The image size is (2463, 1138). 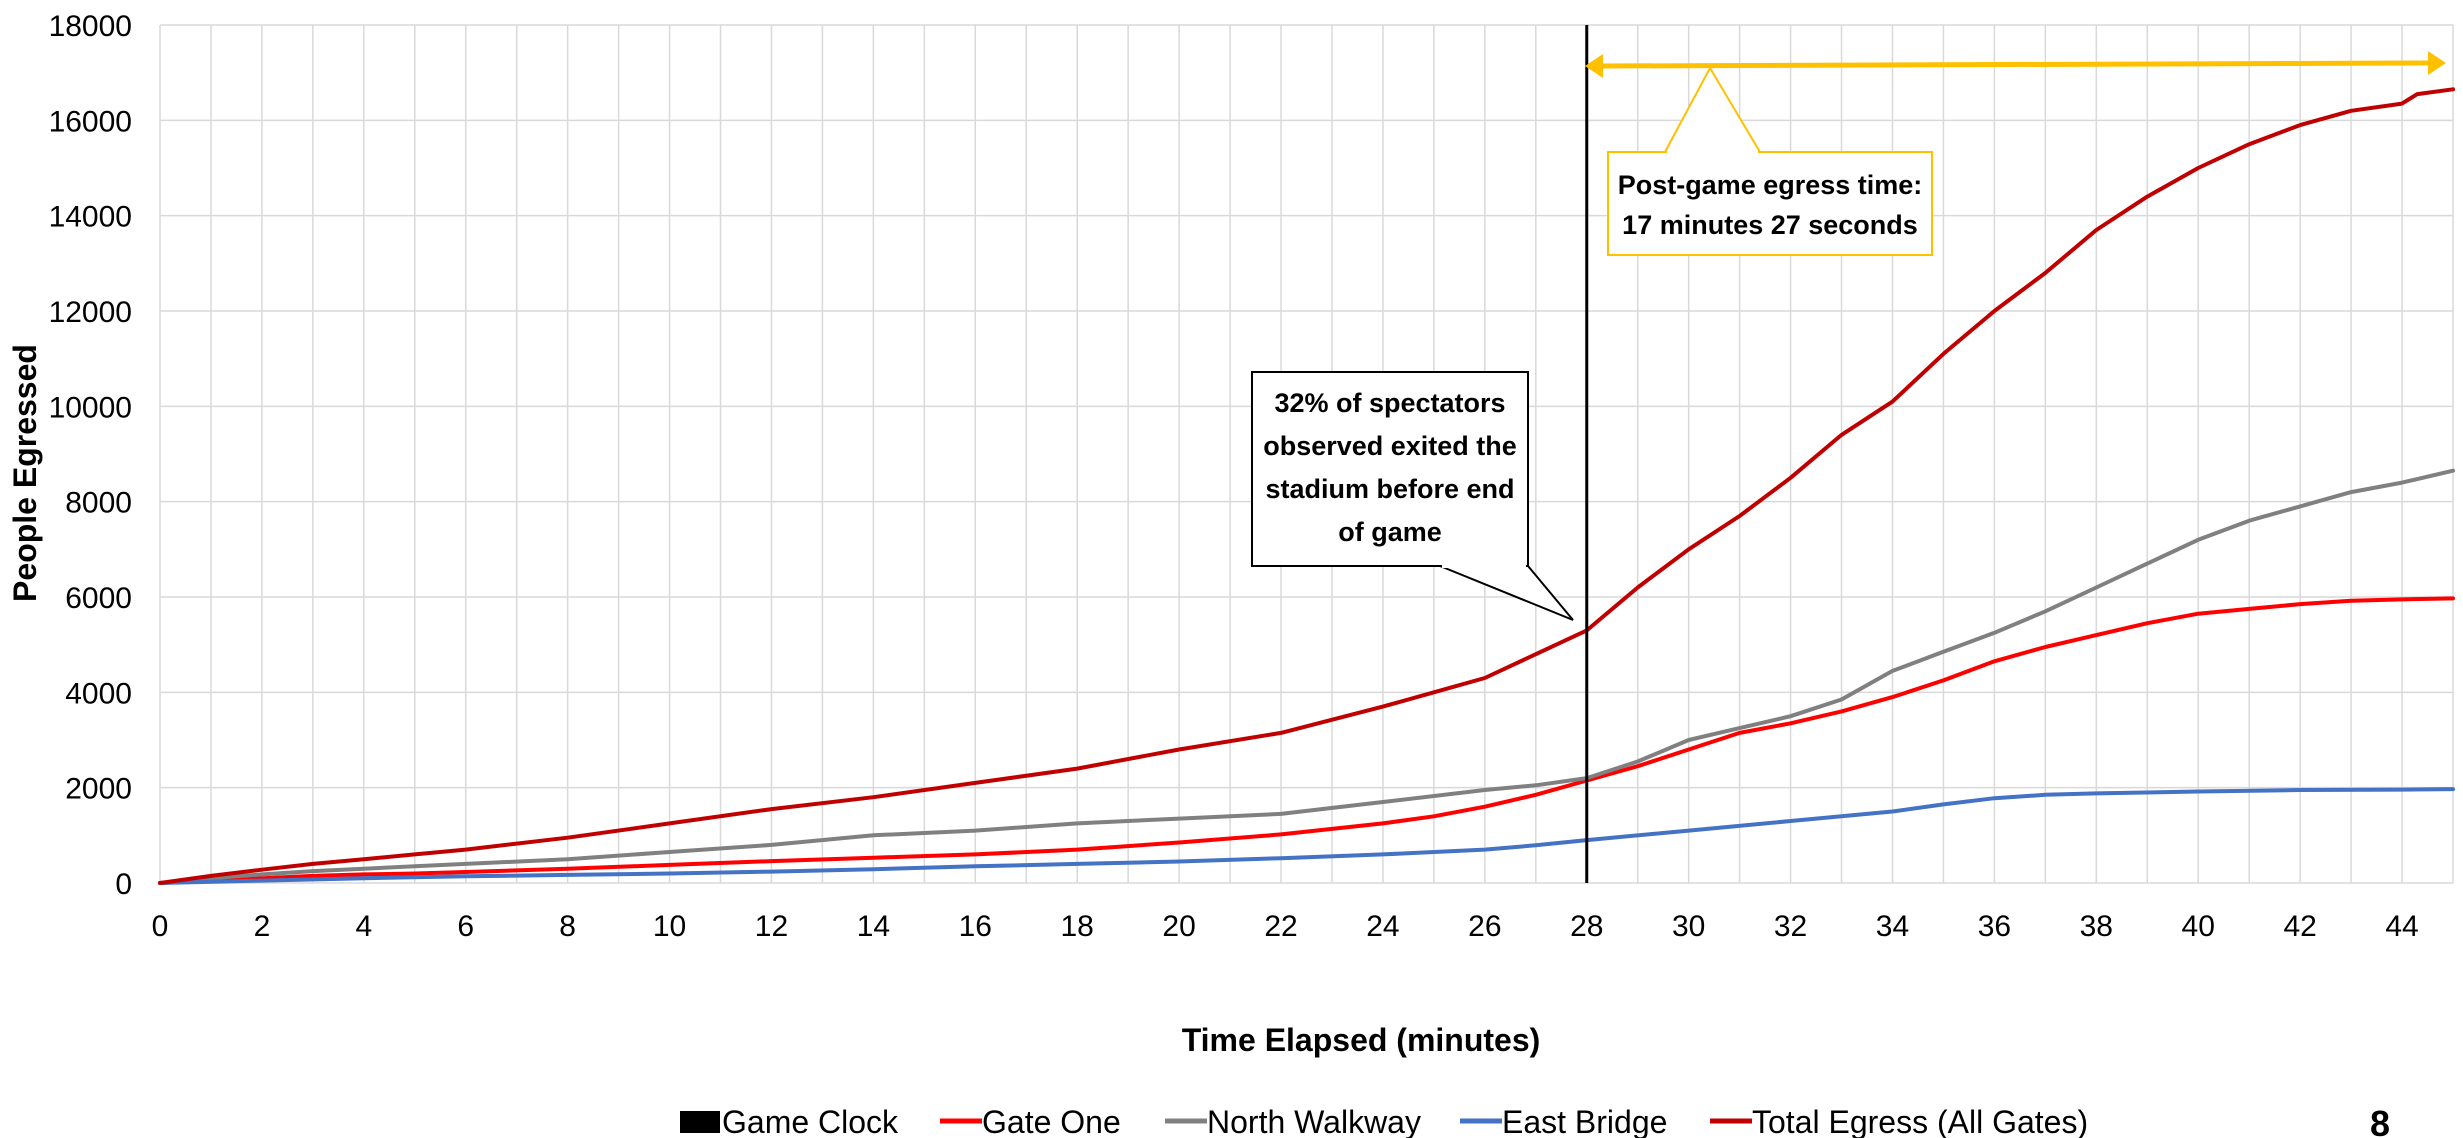 What do you see at coordinates (1390, 532) in the screenshot?
I see `callout-line-4: of game` at bounding box center [1390, 532].